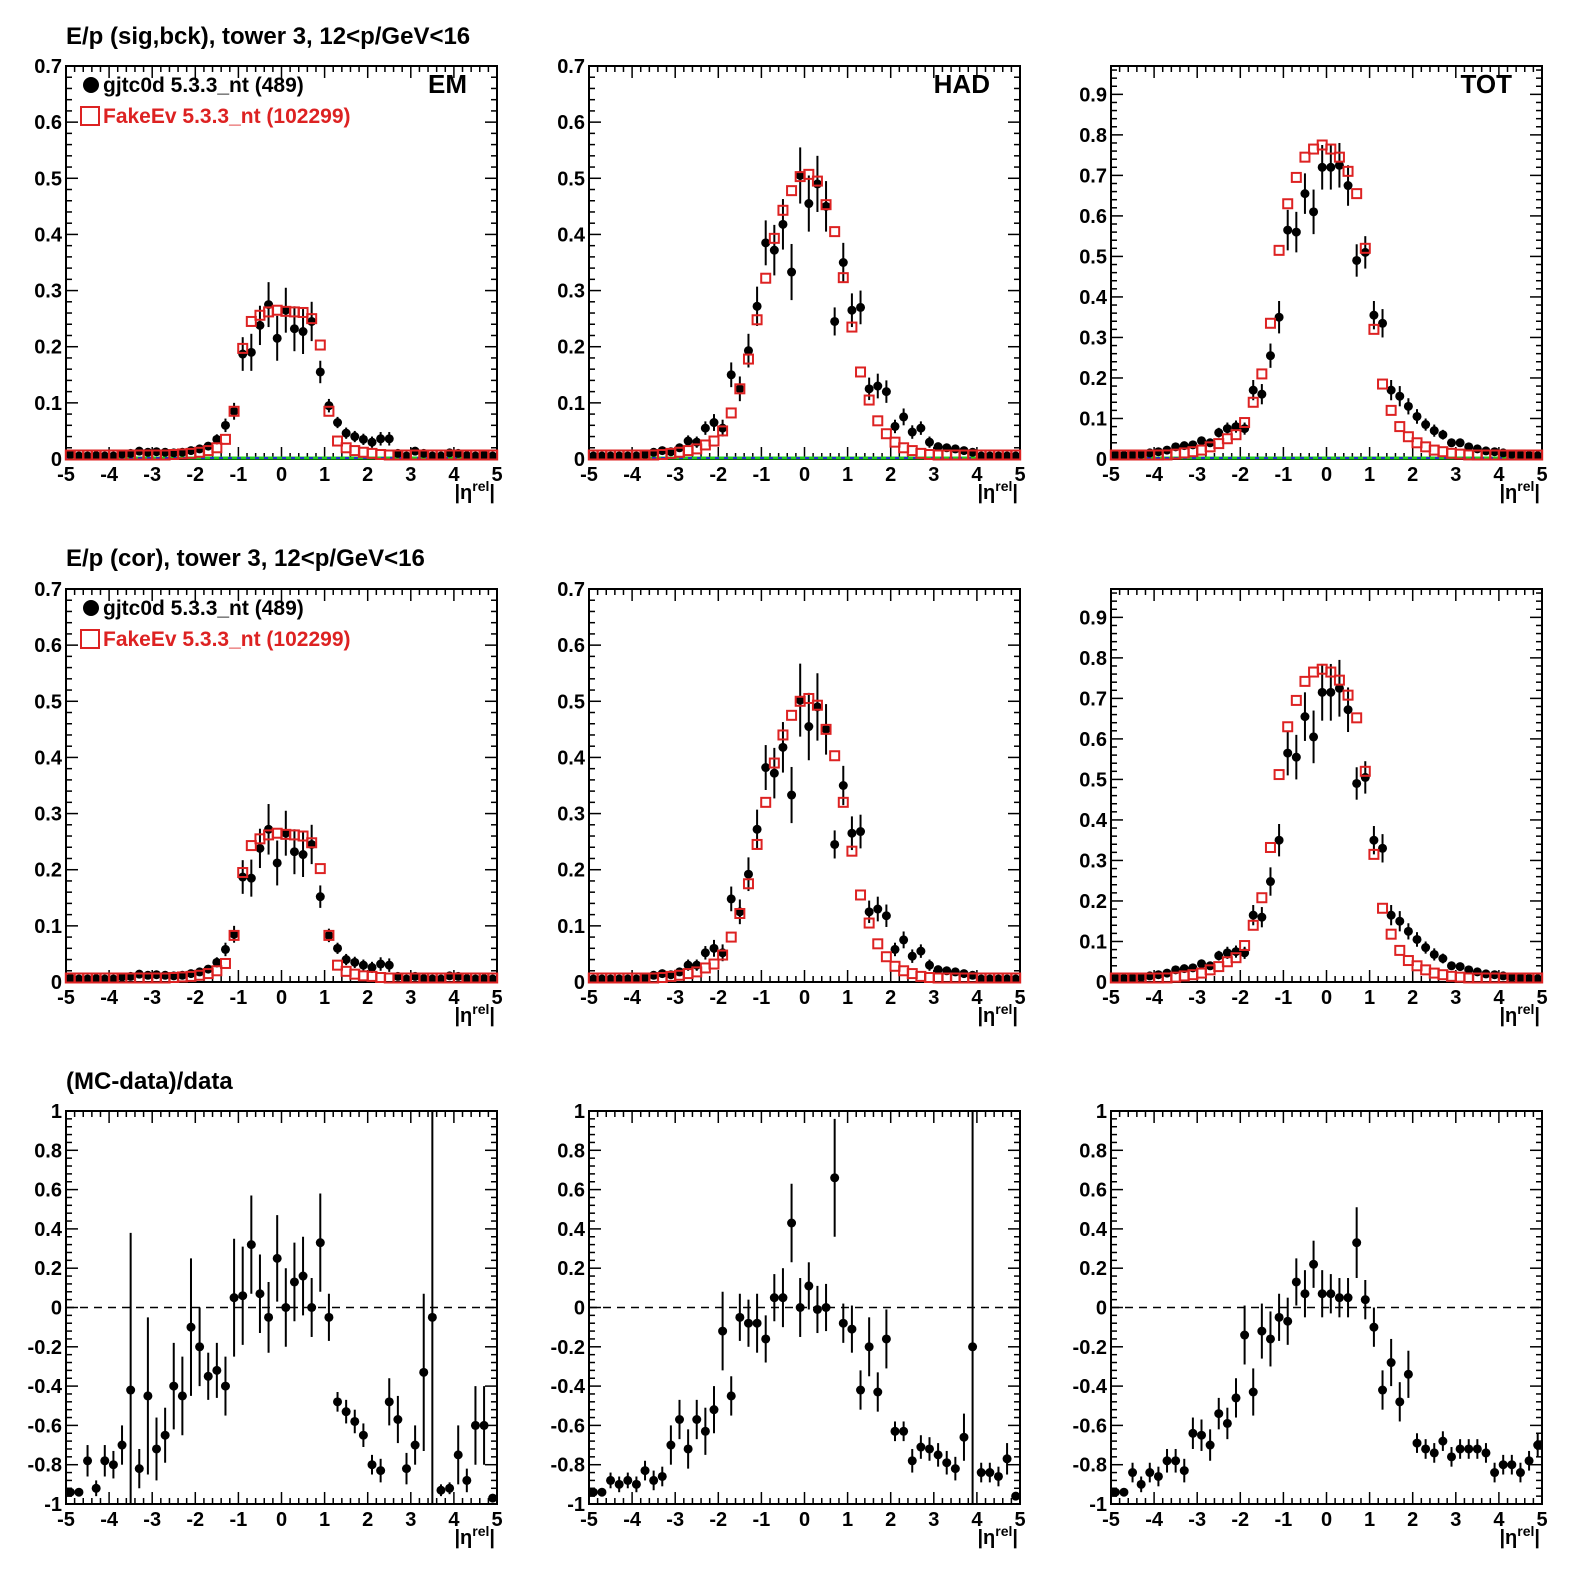 This screenshot has width=1575, height=1575. I want to click on legend-data-label: gjtc0d 5.3.3_nt (489), so click(203, 608).